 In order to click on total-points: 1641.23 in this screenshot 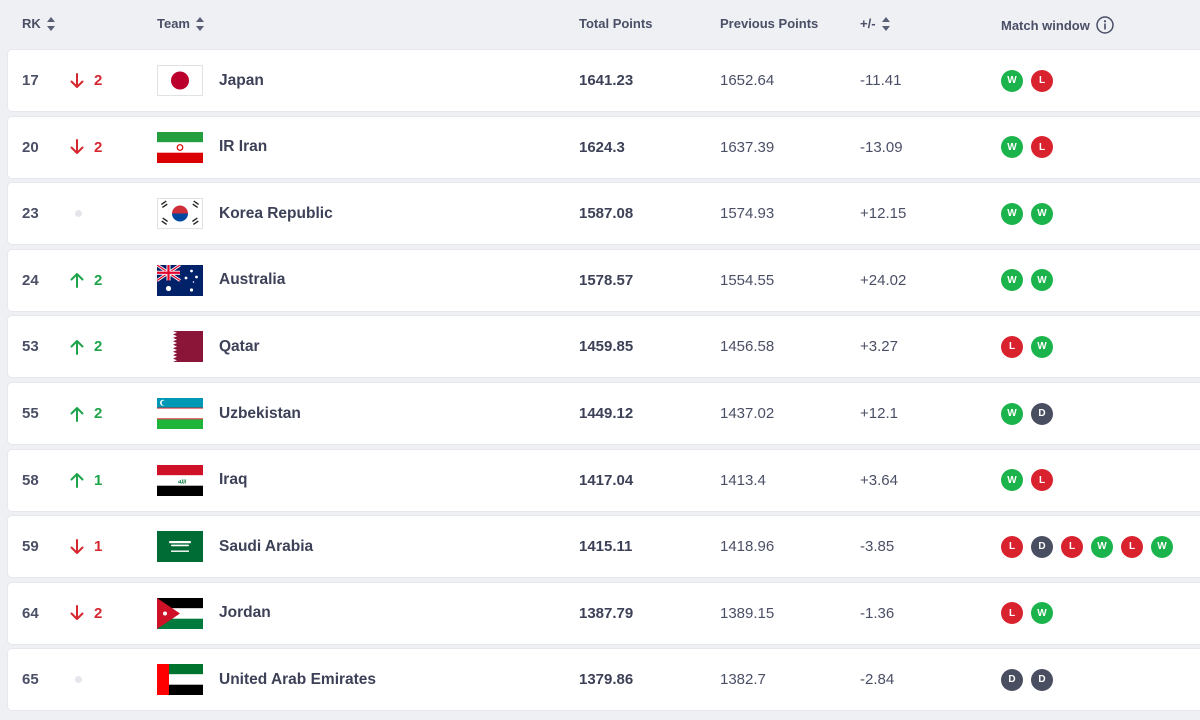, I will do `click(606, 80)`.